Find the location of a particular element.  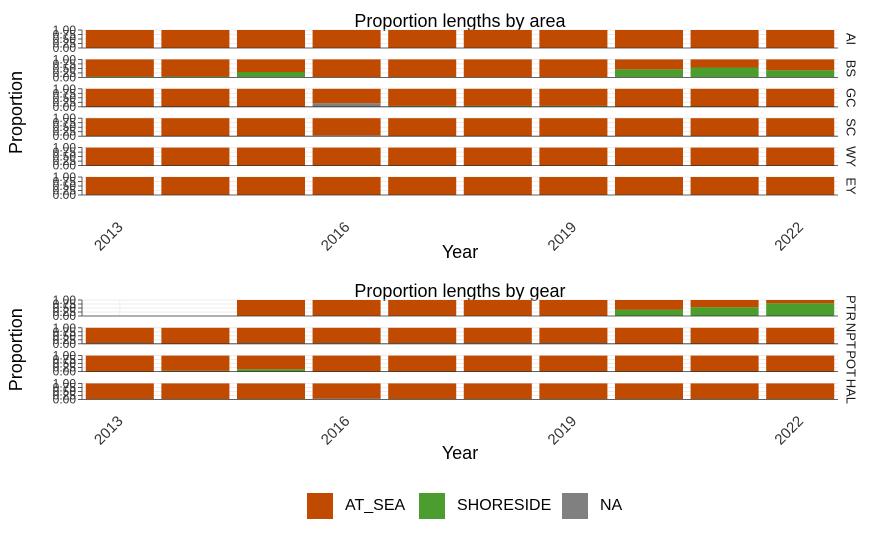

chart2-facet-ptr-bar-2015-at-sea is located at coordinates (271, 308).